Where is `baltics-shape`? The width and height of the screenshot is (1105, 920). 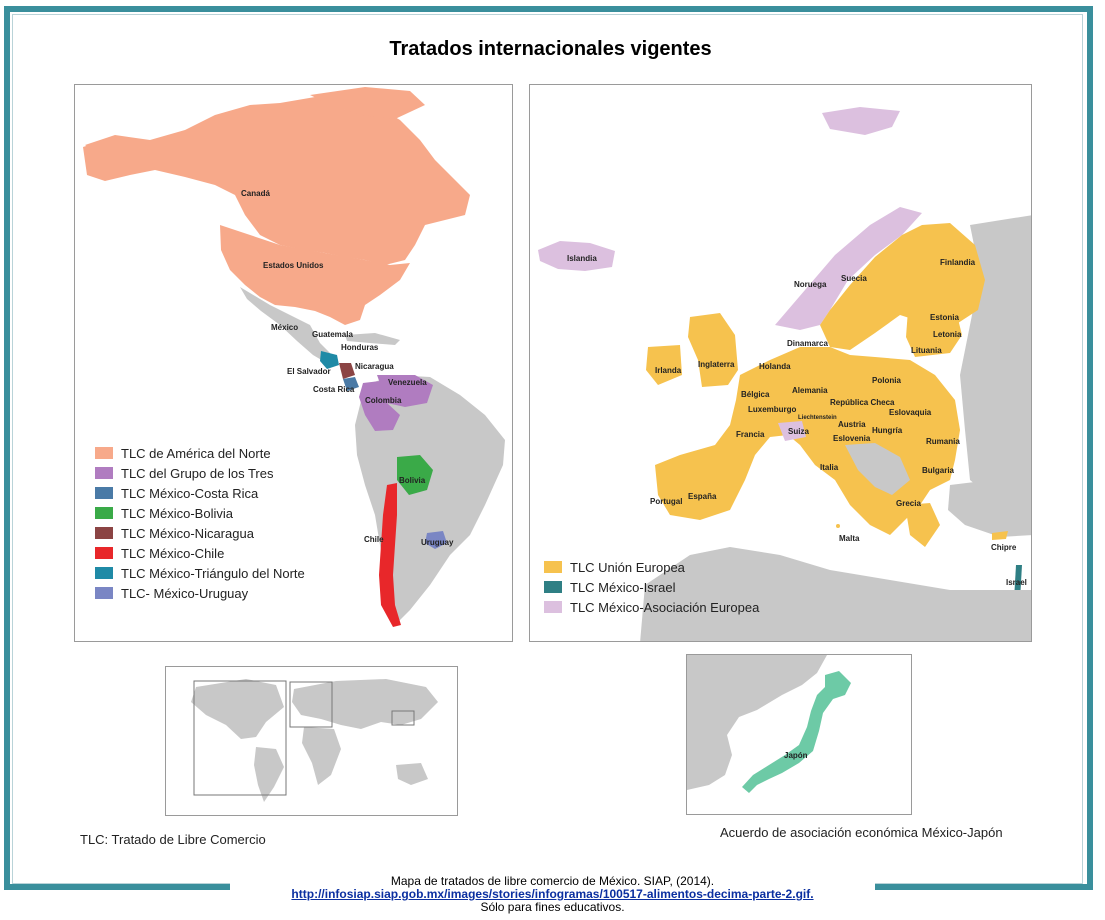 baltics-shape is located at coordinates (934, 332).